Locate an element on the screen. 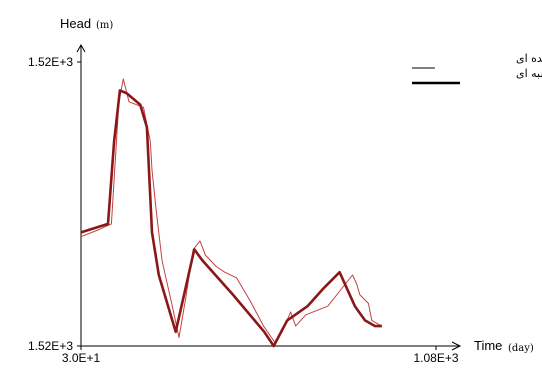  x-tick-label: 1.08E+3 is located at coordinates (435, 358).